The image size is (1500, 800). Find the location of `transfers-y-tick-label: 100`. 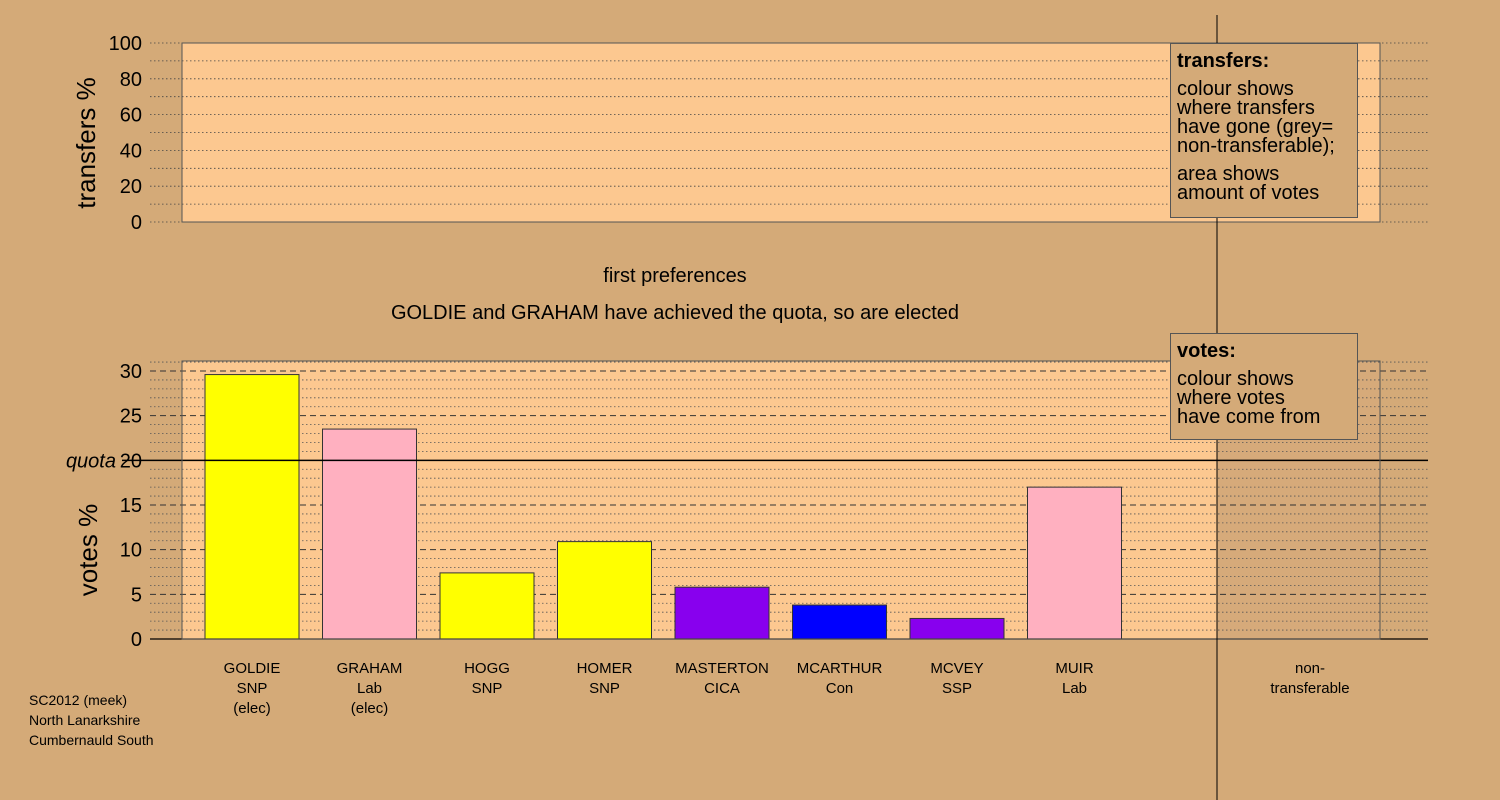

transfers-y-tick-label: 100 is located at coordinates (125, 44).